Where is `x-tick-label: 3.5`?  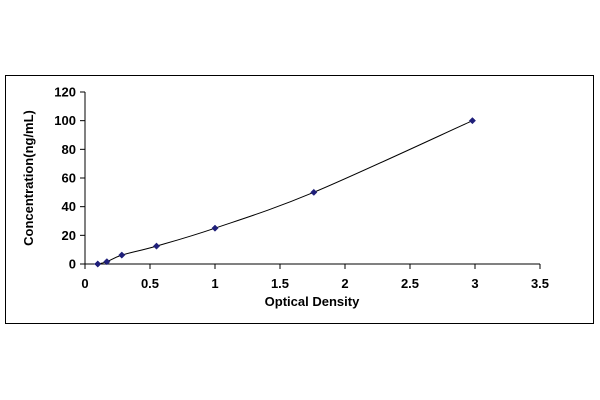
x-tick-label: 3.5 is located at coordinates (540, 283).